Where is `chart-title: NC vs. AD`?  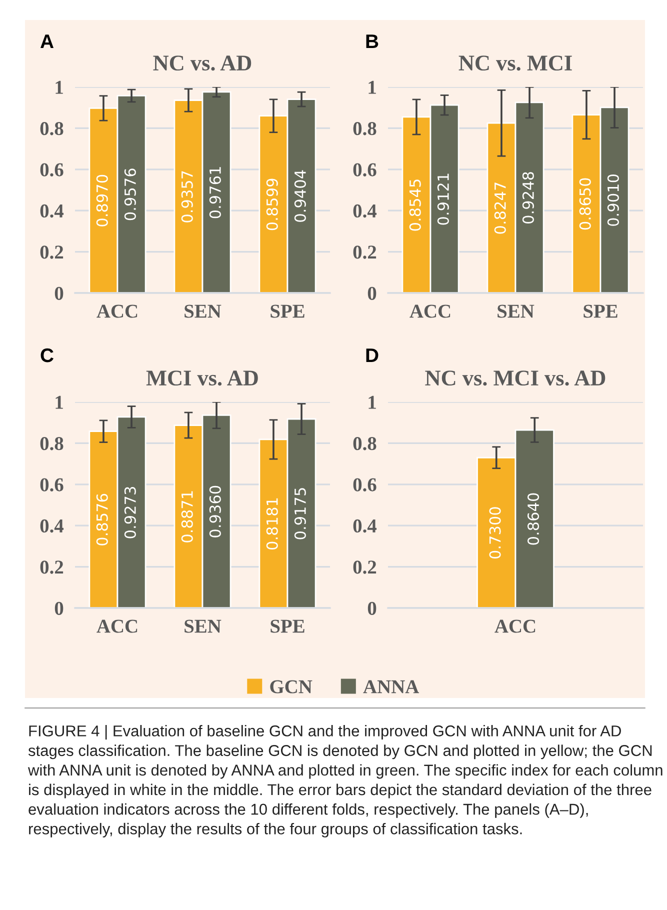 chart-title: NC vs. AD is located at coordinates (202, 63).